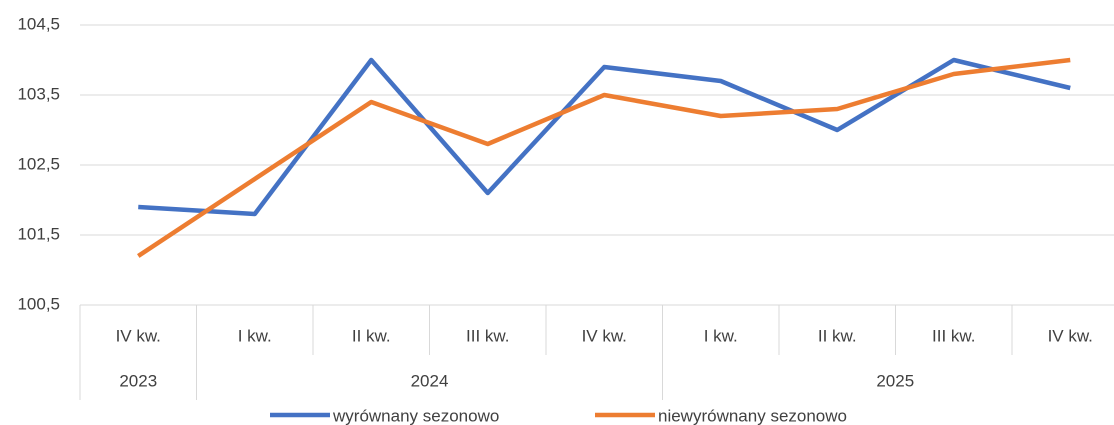  I want to click on group-label: 2025, so click(895, 380).